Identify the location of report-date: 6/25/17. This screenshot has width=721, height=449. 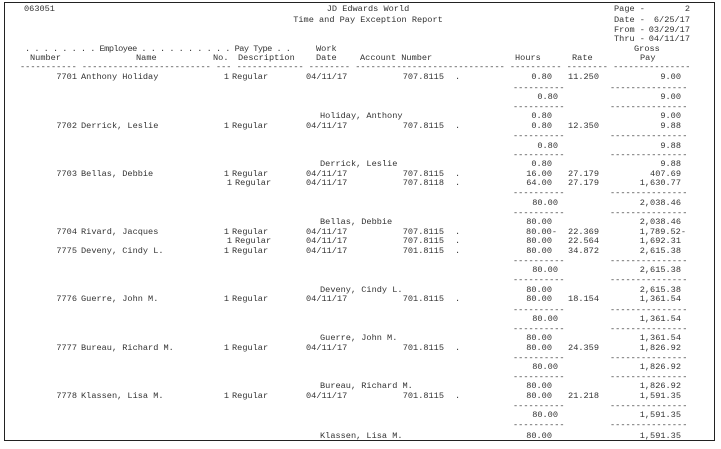
(671, 20).